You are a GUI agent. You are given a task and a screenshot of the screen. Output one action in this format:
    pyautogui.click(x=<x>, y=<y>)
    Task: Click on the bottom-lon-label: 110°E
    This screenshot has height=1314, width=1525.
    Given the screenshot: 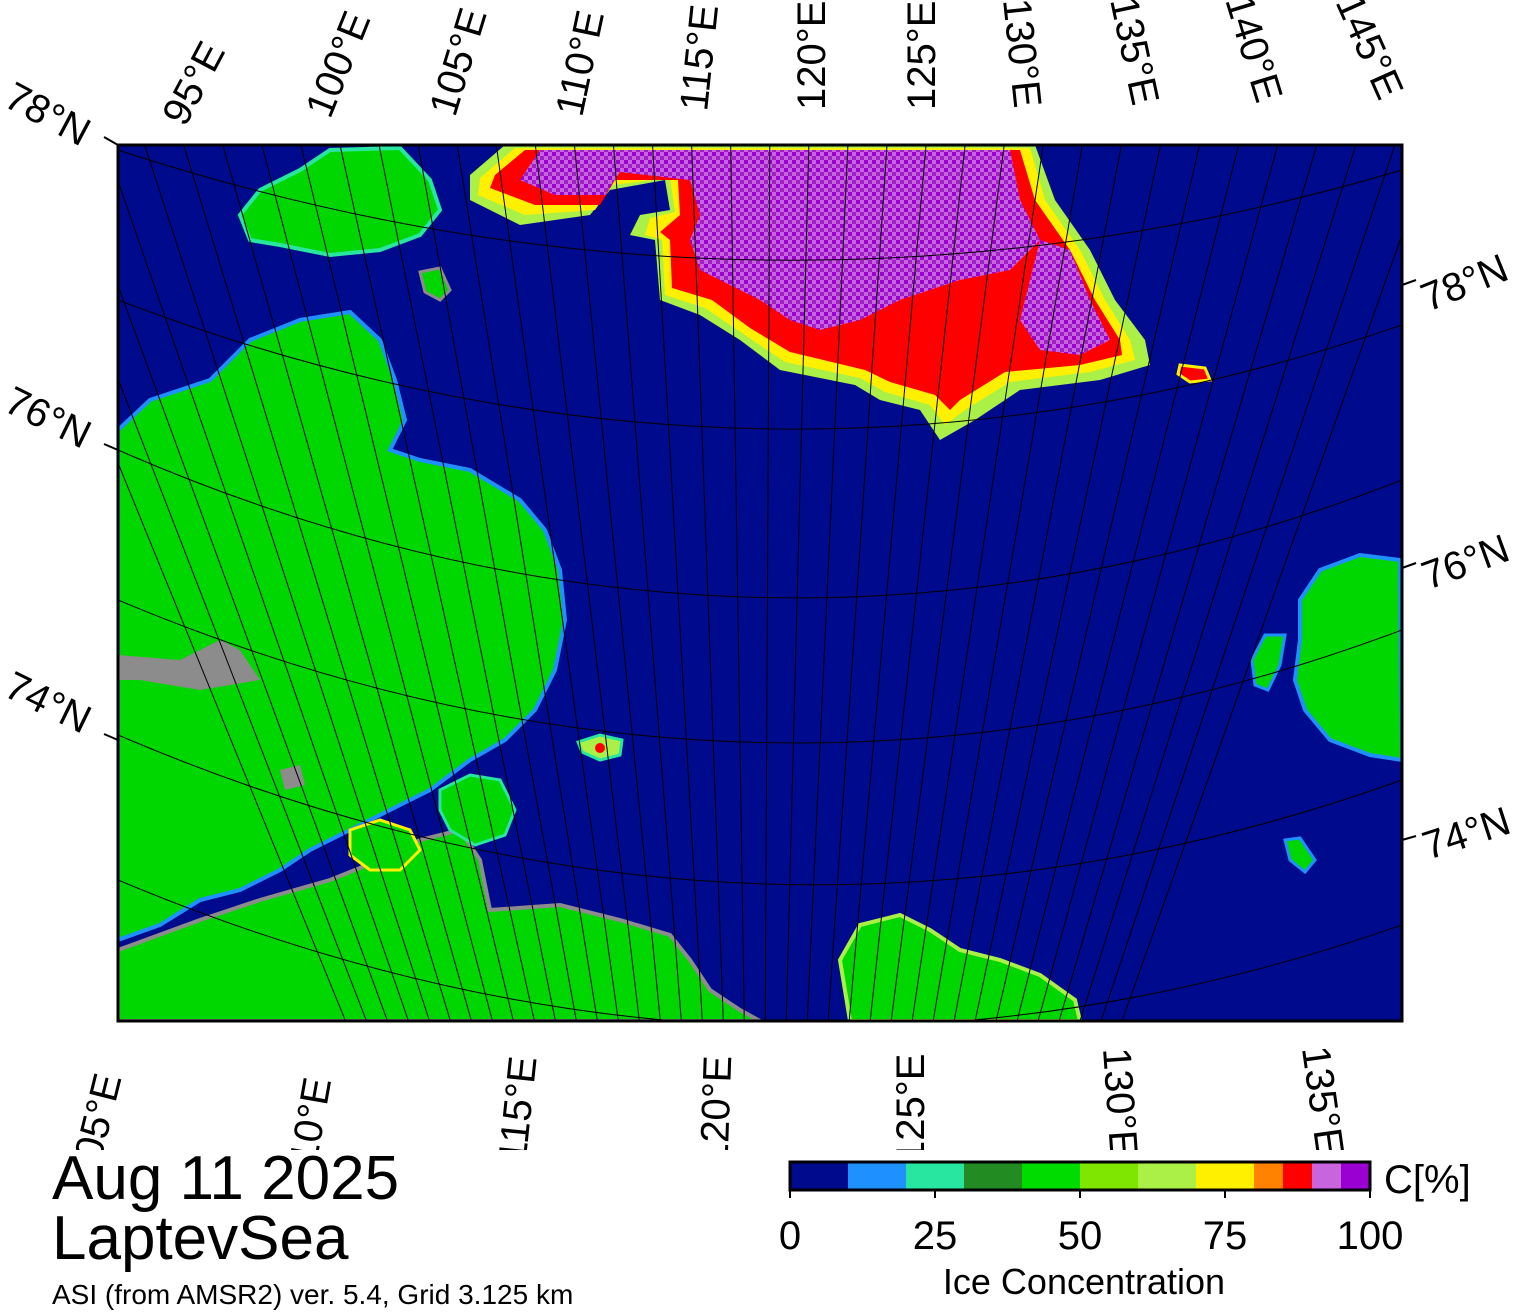 What is the action you would take?
    pyautogui.click(x=309, y=1112)
    